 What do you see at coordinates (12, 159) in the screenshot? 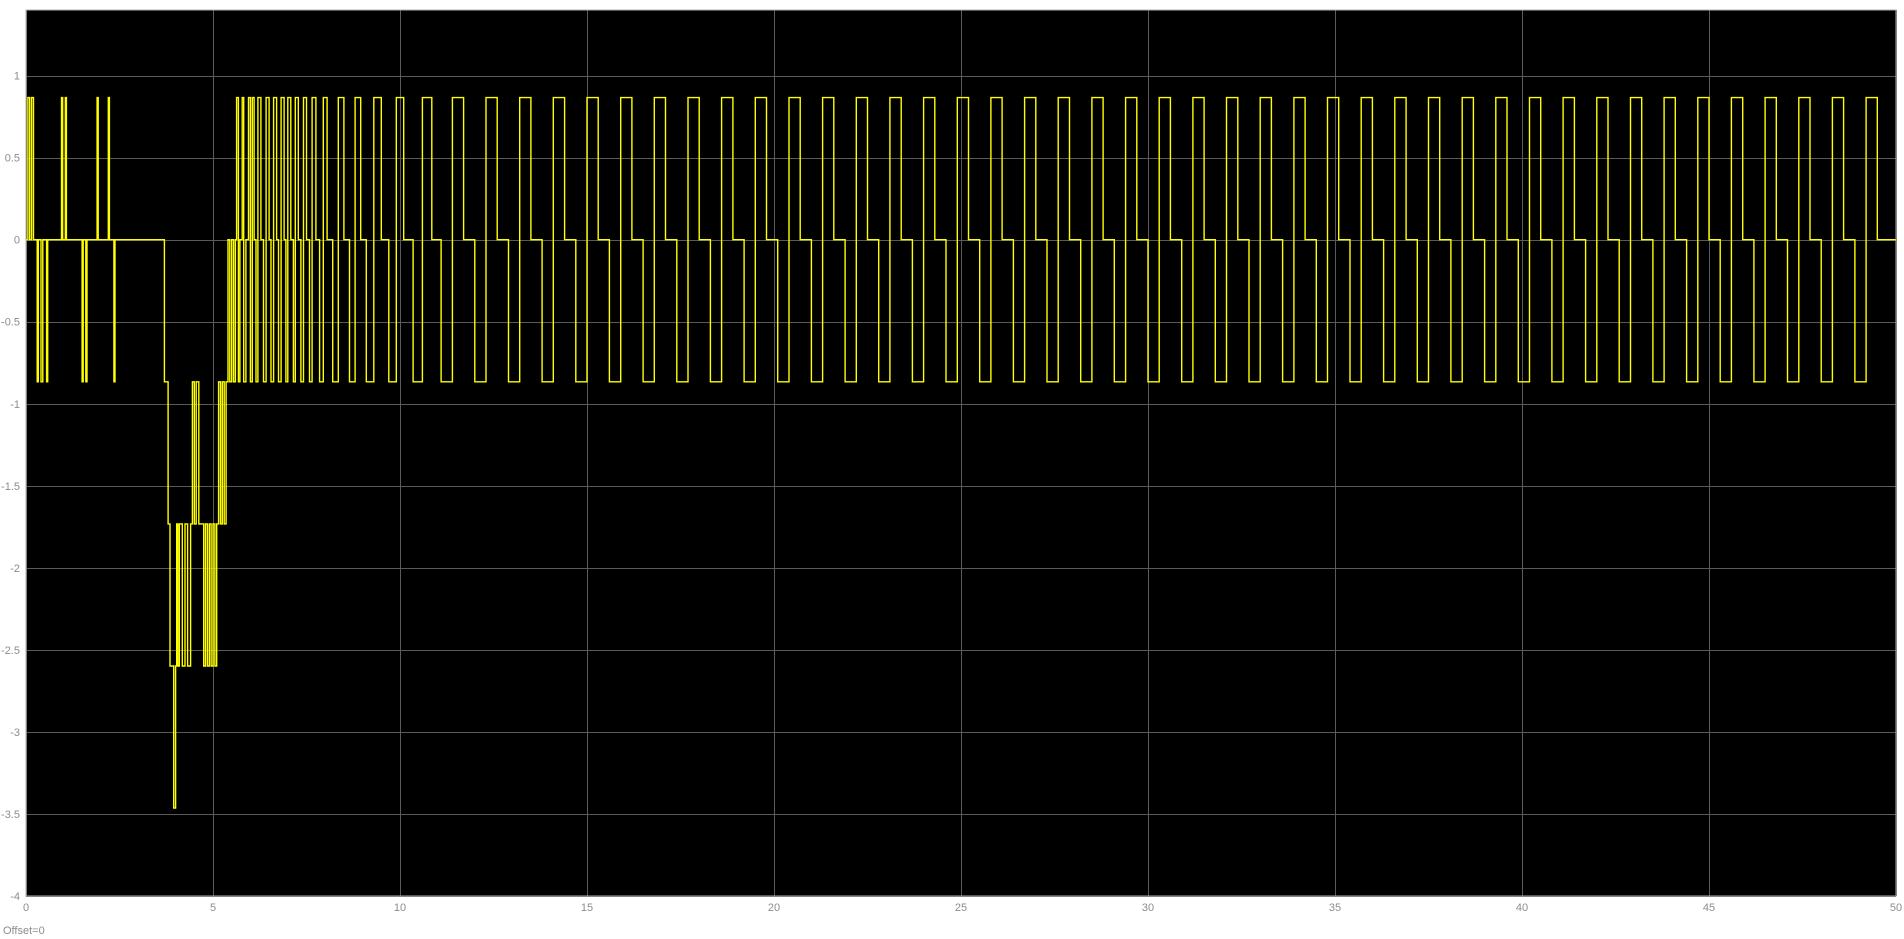
I see `y-tick-label: 0.5` at bounding box center [12, 159].